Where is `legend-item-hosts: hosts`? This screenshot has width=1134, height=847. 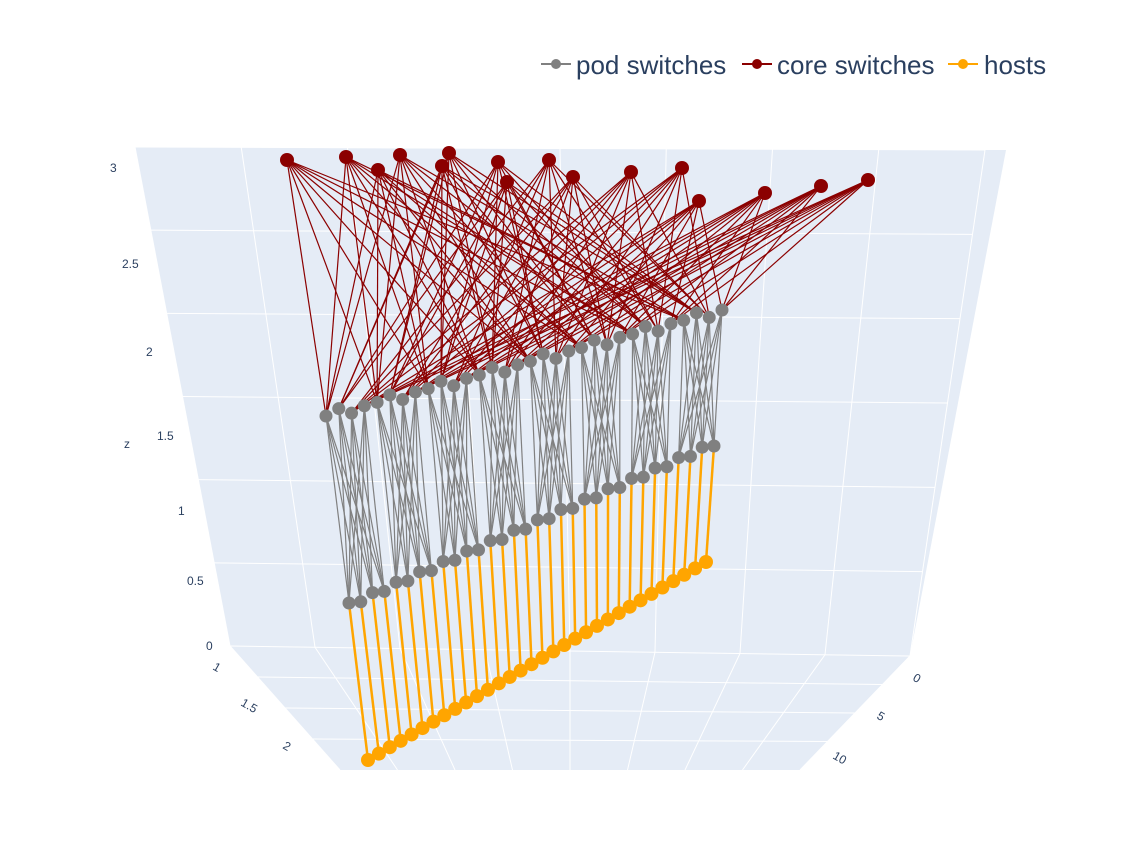
legend-item-hosts: hosts is located at coordinates (997, 65).